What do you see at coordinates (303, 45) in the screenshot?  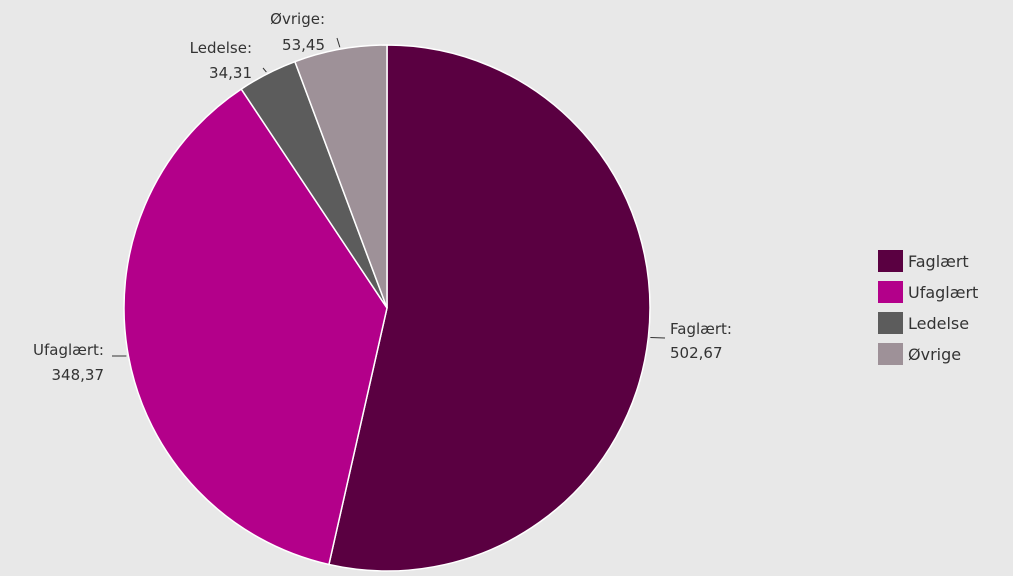 I see `data-label-value-ovrige: 53,45` at bounding box center [303, 45].